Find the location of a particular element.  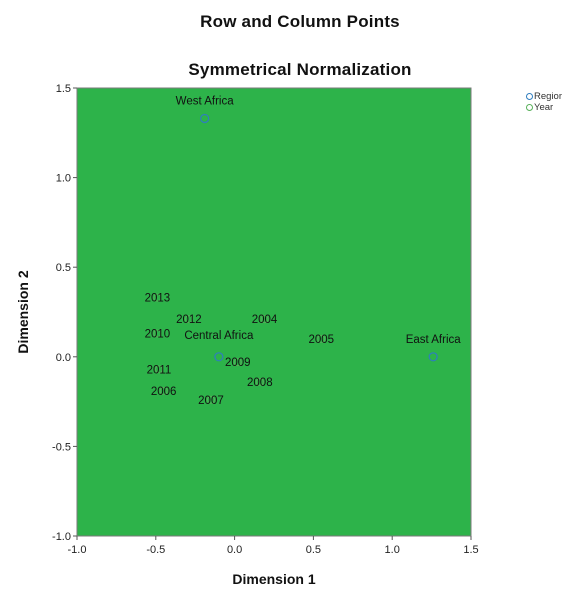

legend-item-region: Regior is located at coordinates (544, 96).